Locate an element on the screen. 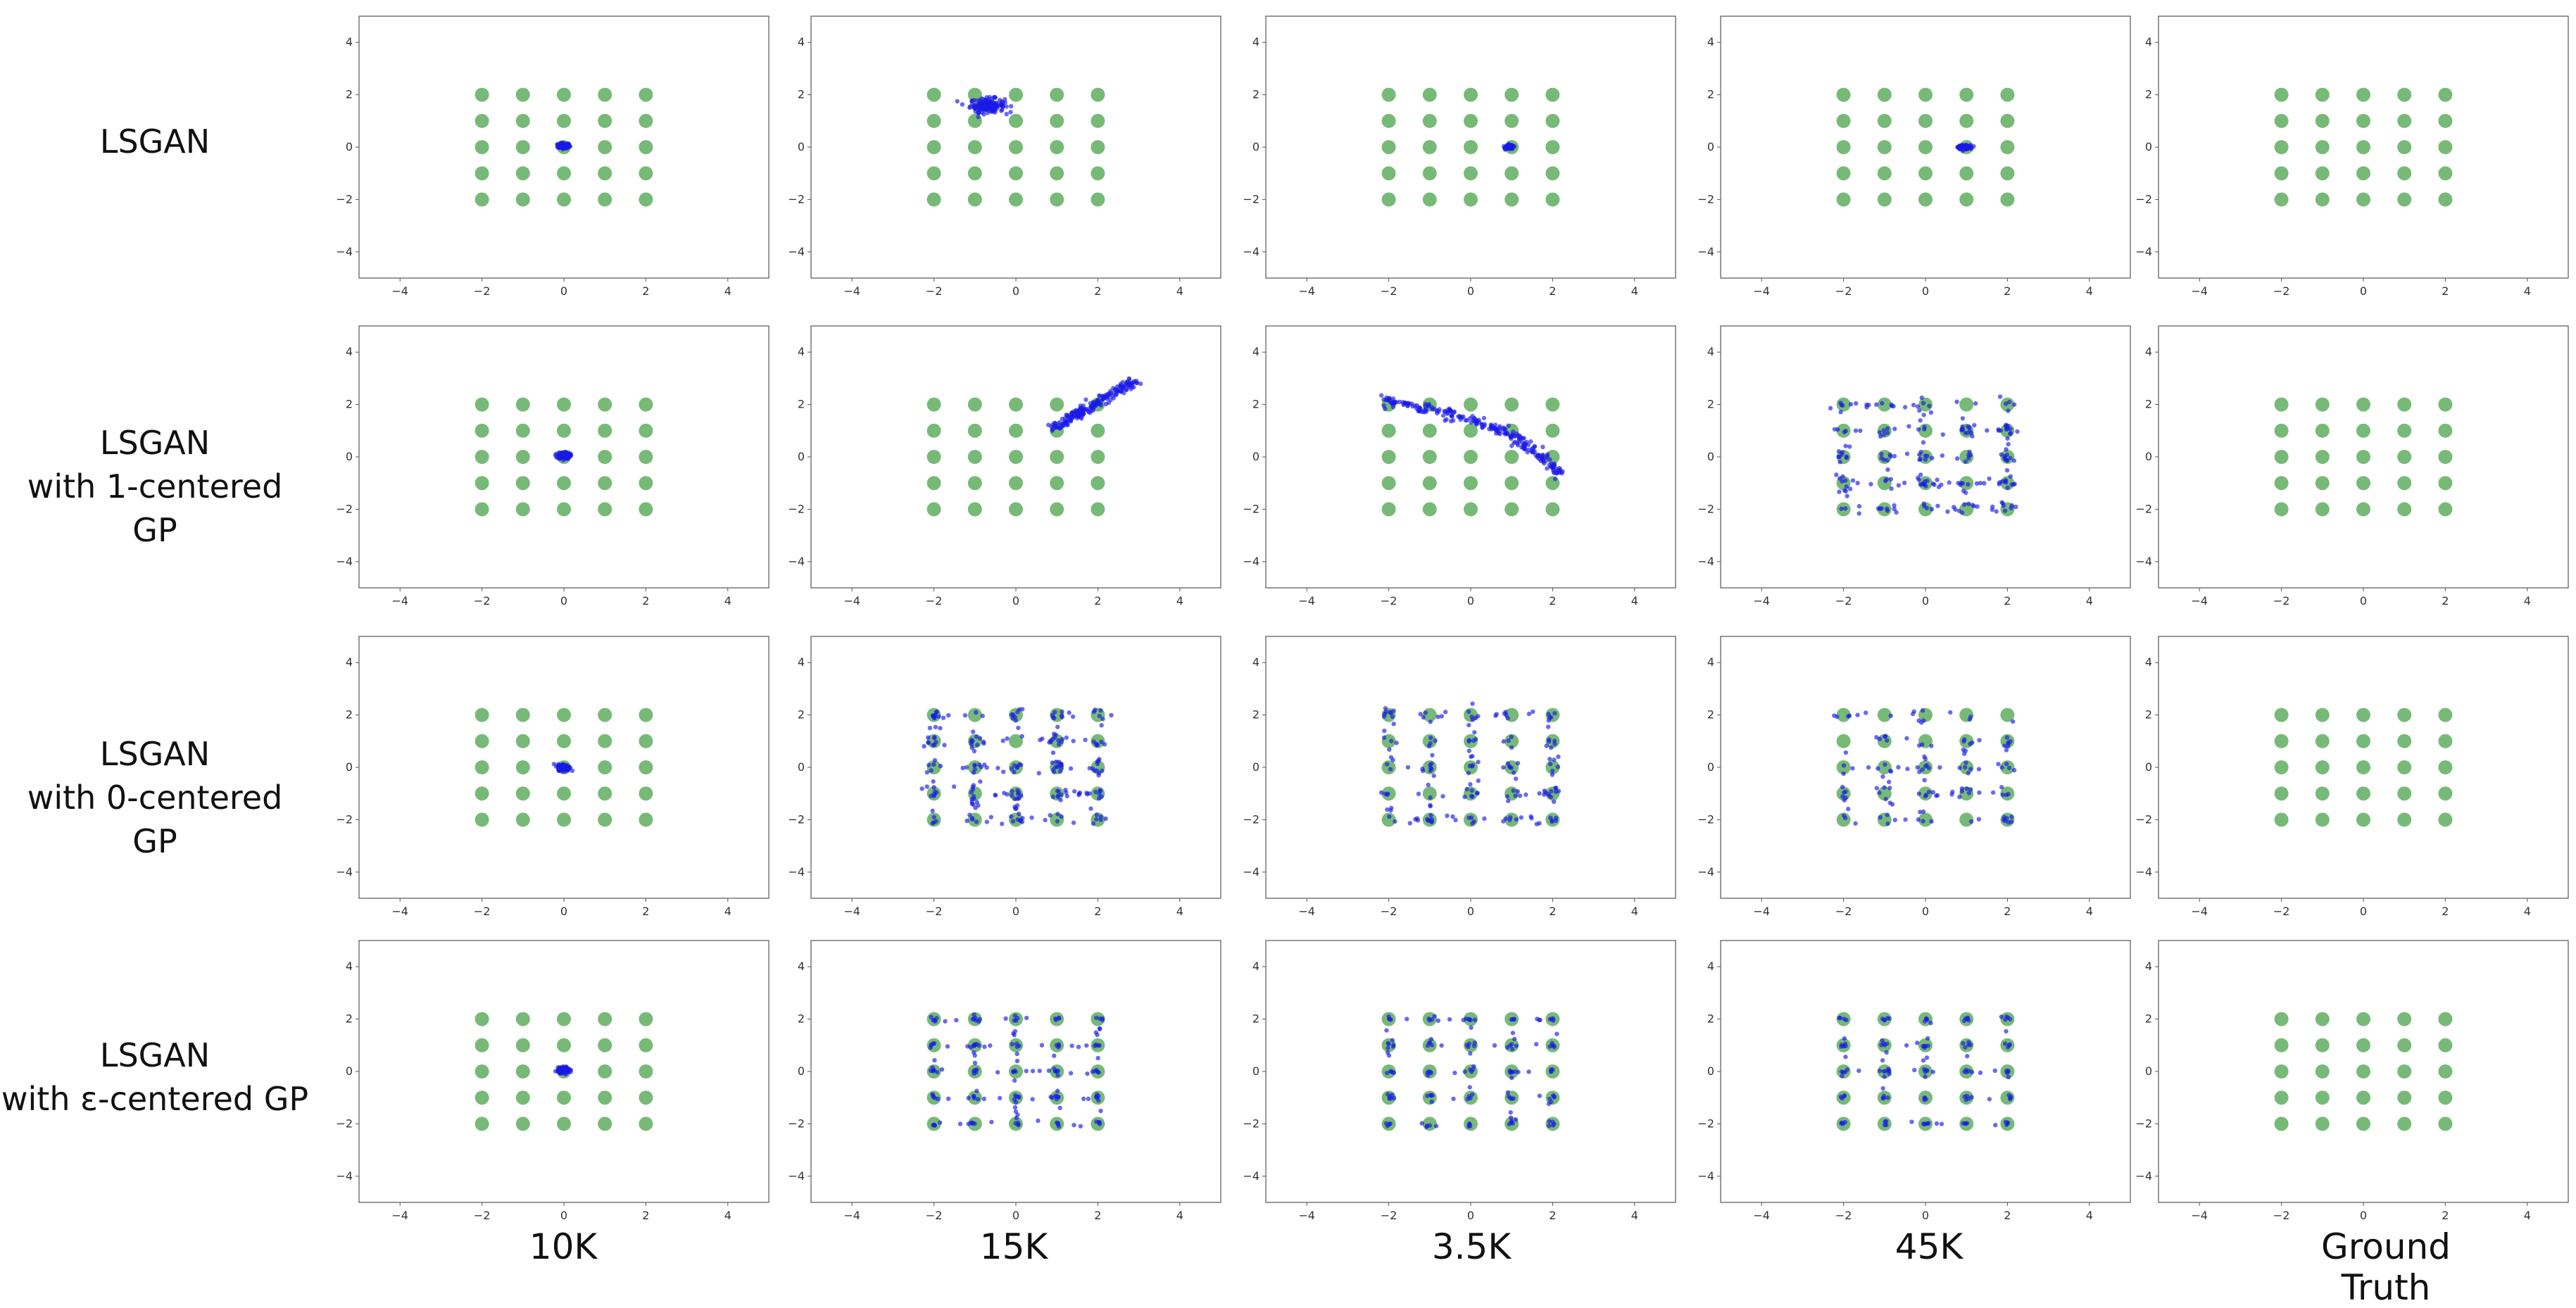  y-tick-label: 2 is located at coordinates (349, 404).